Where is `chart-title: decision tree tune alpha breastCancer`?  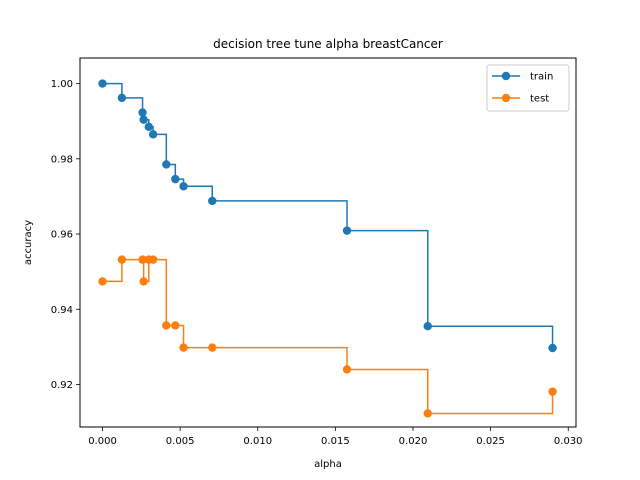
chart-title: decision tree tune alpha breastCancer is located at coordinates (328, 44).